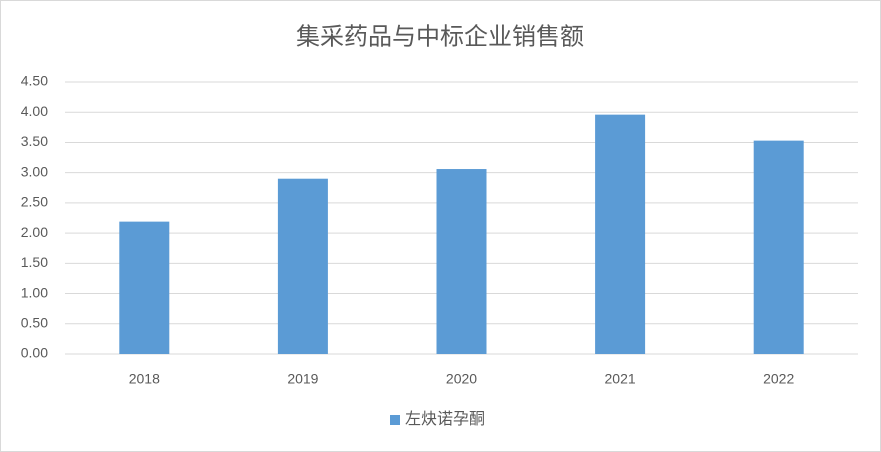 Image resolution: width=881 pixels, height=452 pixels. What do you see at coordinates (461, 379) in the screenshot?
I see `x-tick-label: 2020` at bounding box center [461, 379].